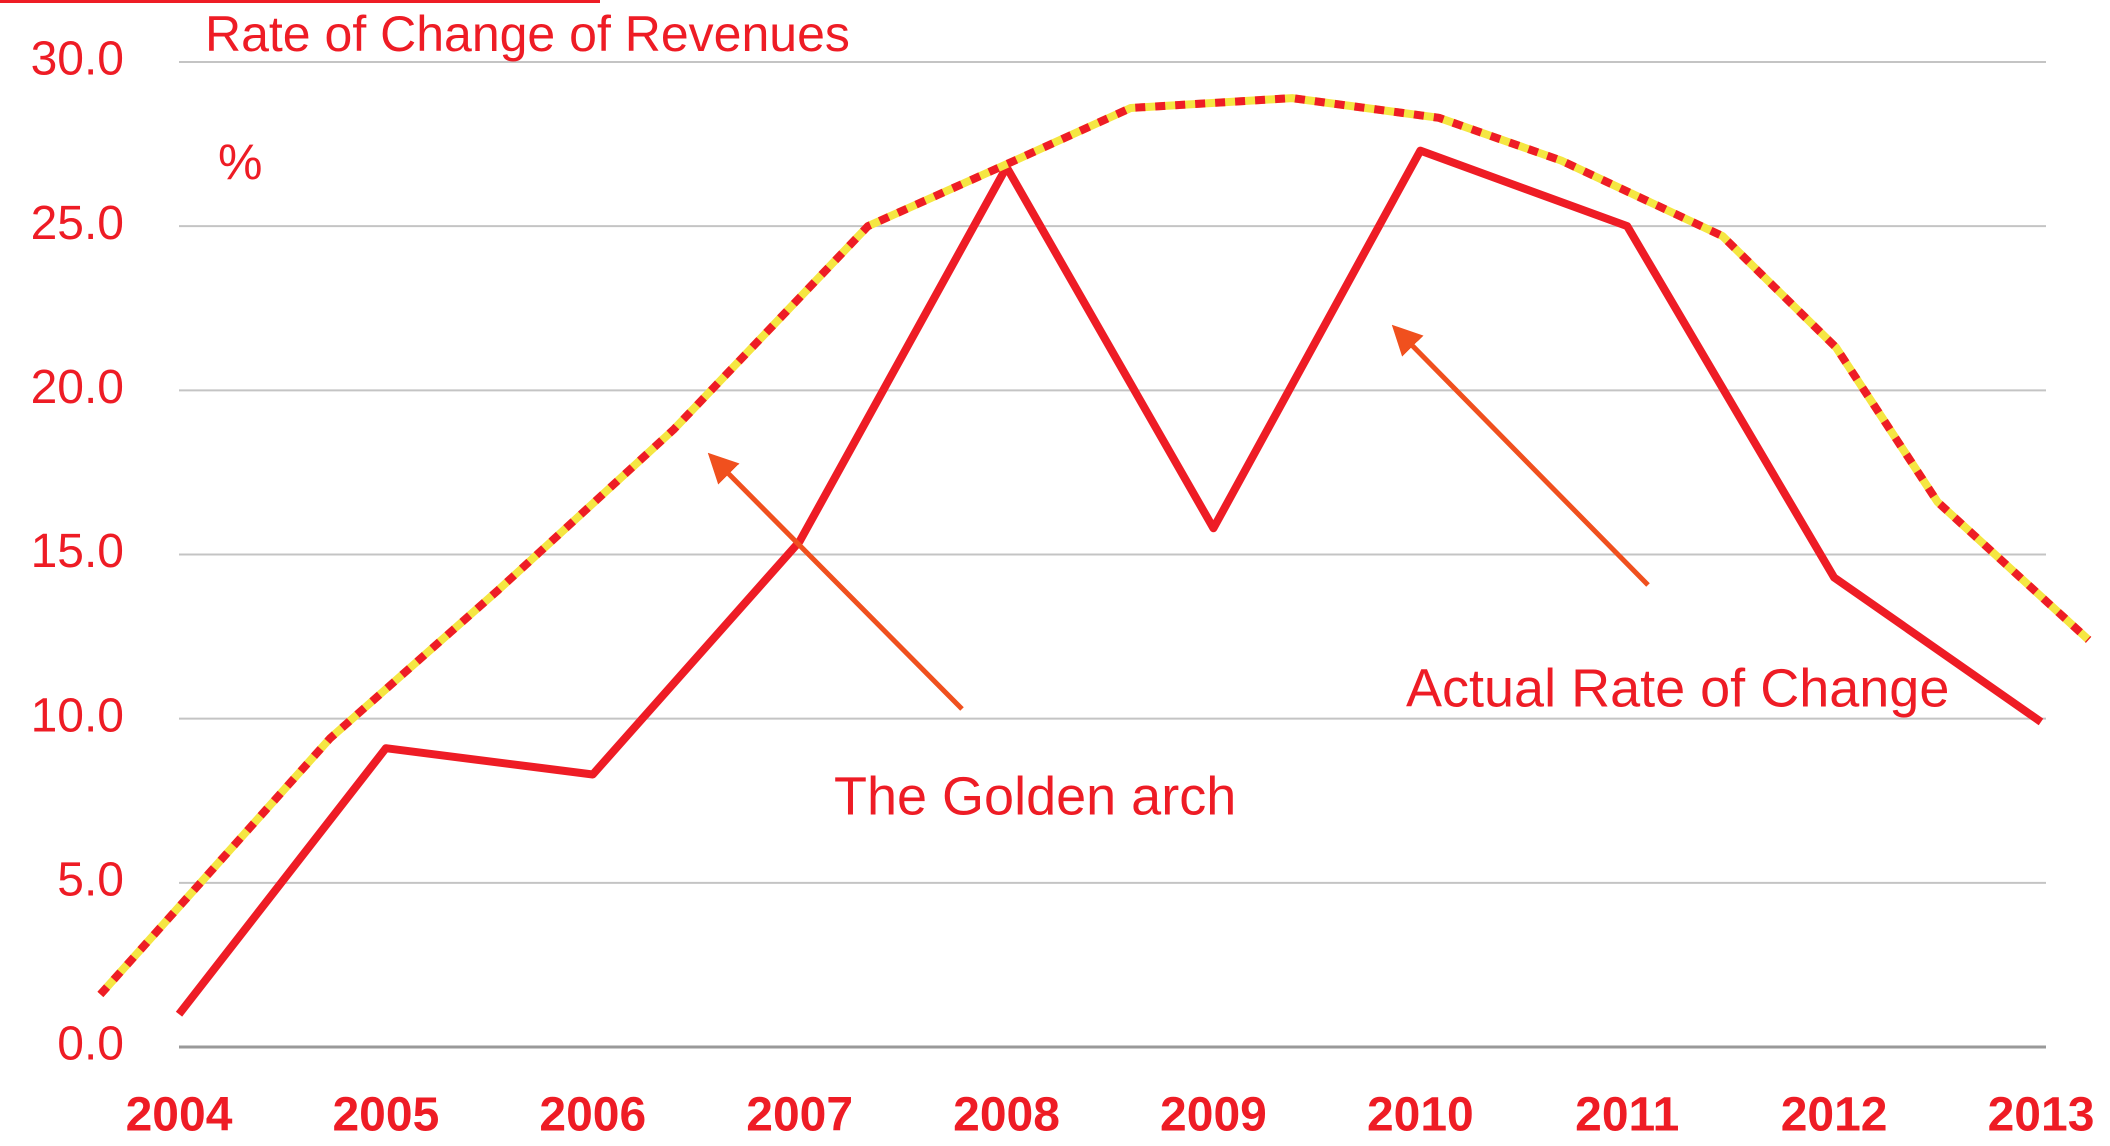 Image resolution: width=2110 pixels, height=1146 pixels. I want to click on x-tick-label: 2009, so click(1213, 1115).